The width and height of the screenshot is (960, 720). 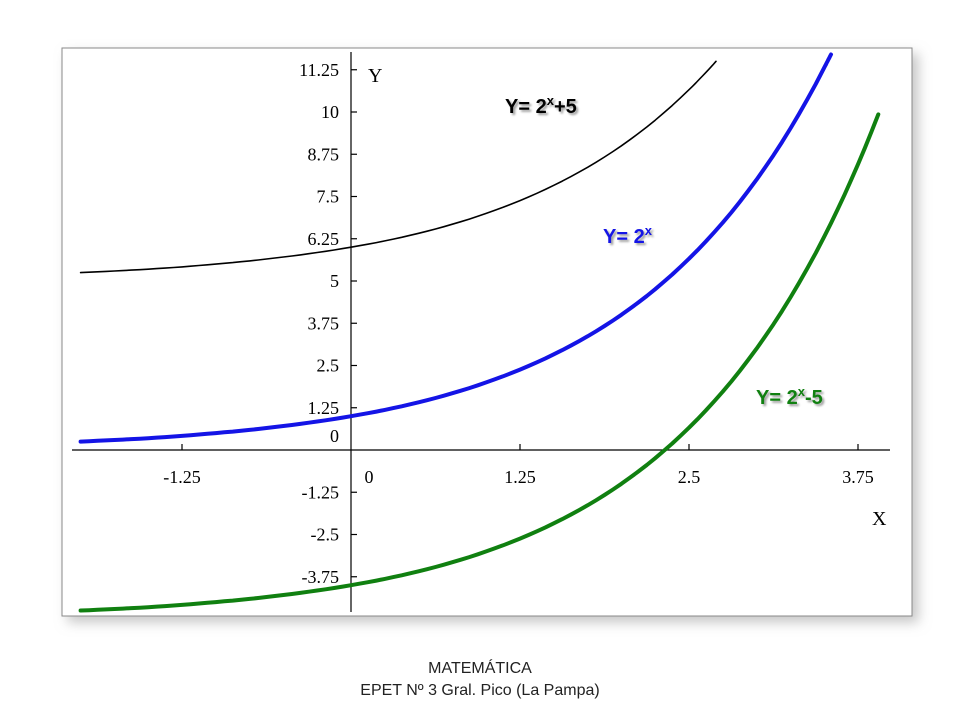 What do you see at coordinates (375, 76) in the screenshot?
I see `y-axis-label: Y` at bounding box center [375, 76].